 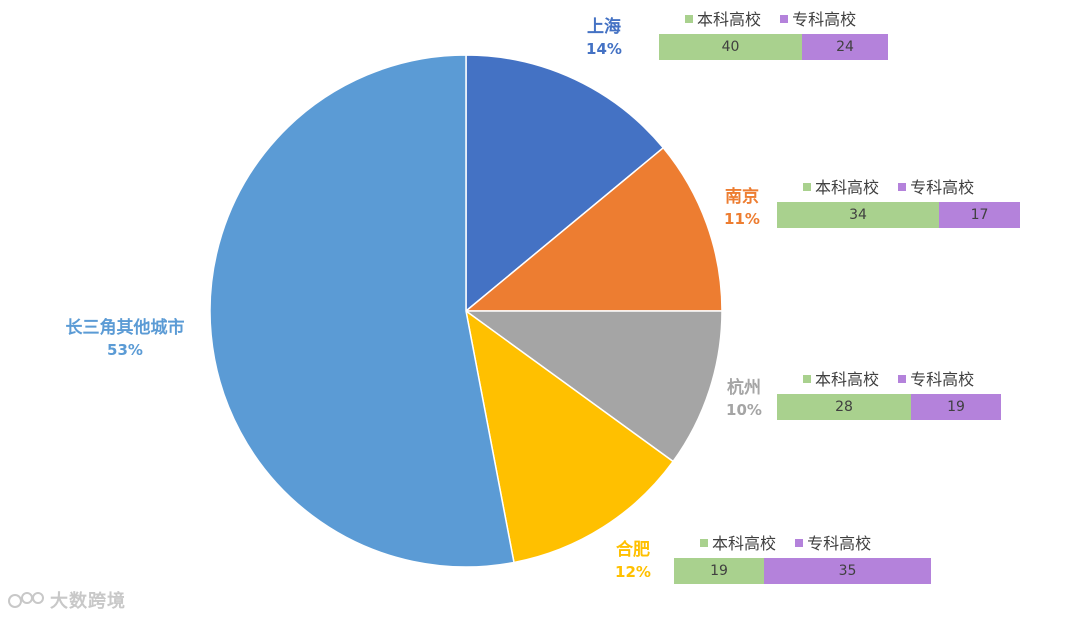 I want to click on stacked-bar: 28 19, so click(x=889, y=407).